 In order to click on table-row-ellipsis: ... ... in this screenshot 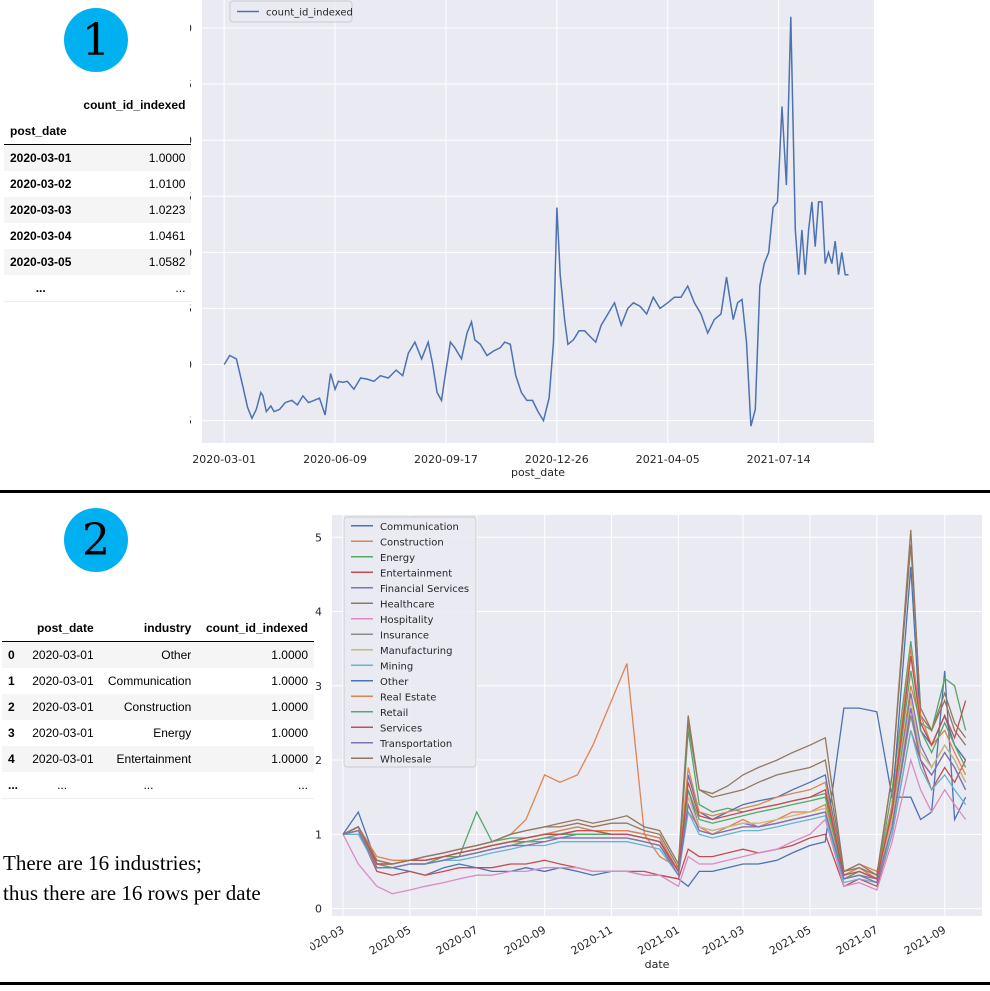, I will do `click(97, 288)`.